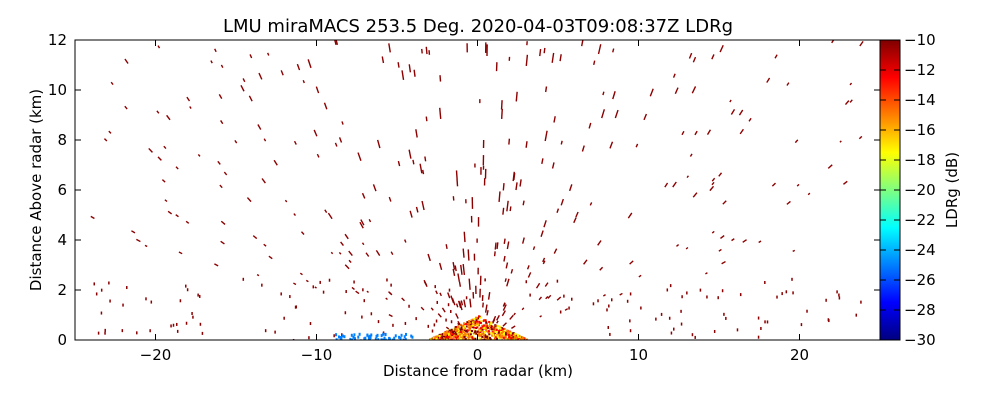 This screenshot has height=400, width=1000. I want to click on colorbar-tick-label: −30, so click(920, 340).